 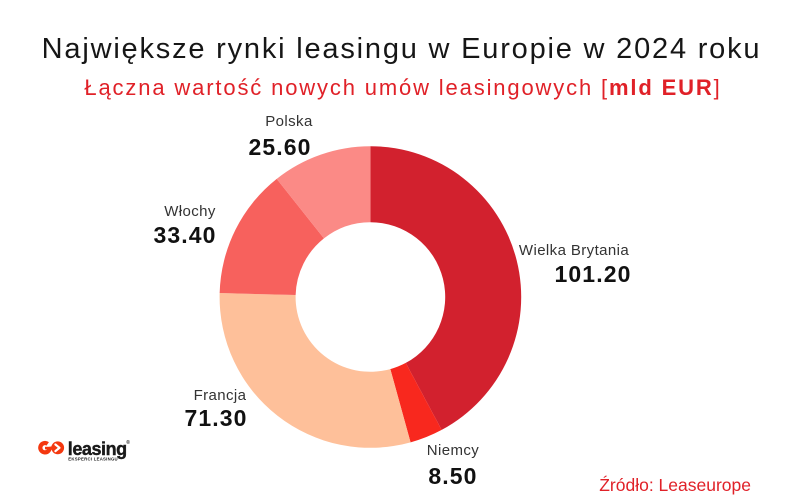 What do you see at coordinates (93, 458) in the screenshot?
I see `svg-text: EKSPERCI LEASINGU` at bounding box center [93, 458].